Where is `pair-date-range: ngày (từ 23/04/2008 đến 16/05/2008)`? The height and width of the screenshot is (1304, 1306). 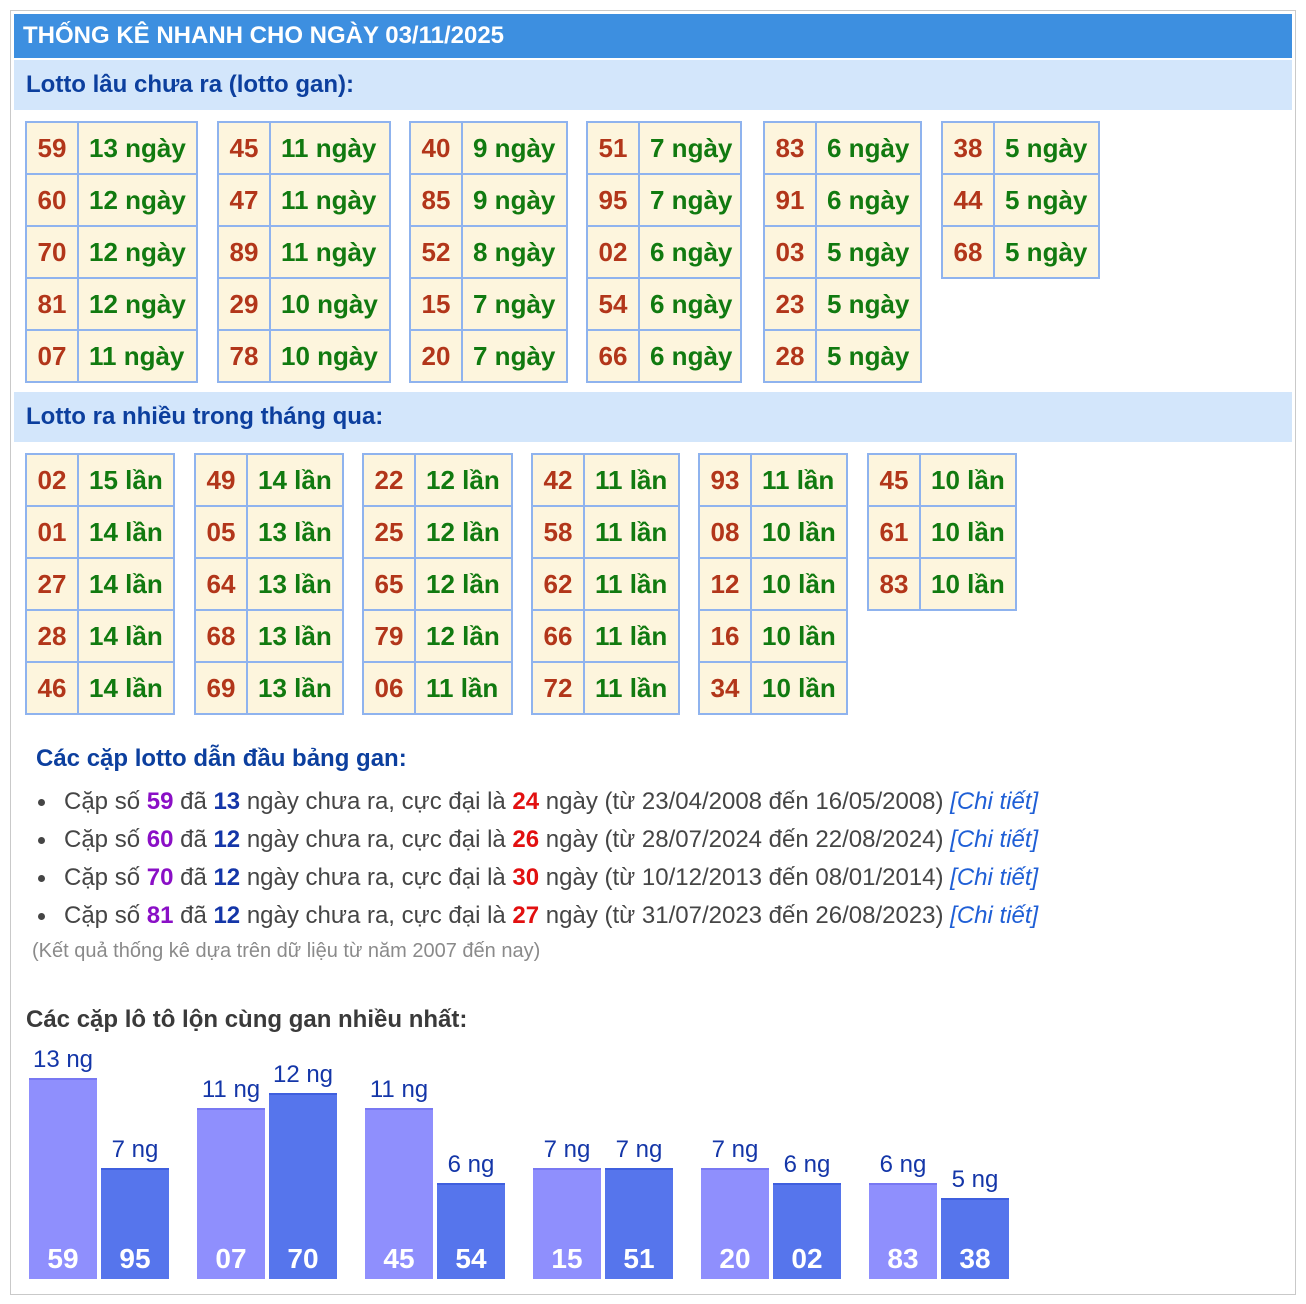 pair-date-range: ngày (từ 23/04/2008 đến 16/05/2008) is located at coordinates (745, 801).